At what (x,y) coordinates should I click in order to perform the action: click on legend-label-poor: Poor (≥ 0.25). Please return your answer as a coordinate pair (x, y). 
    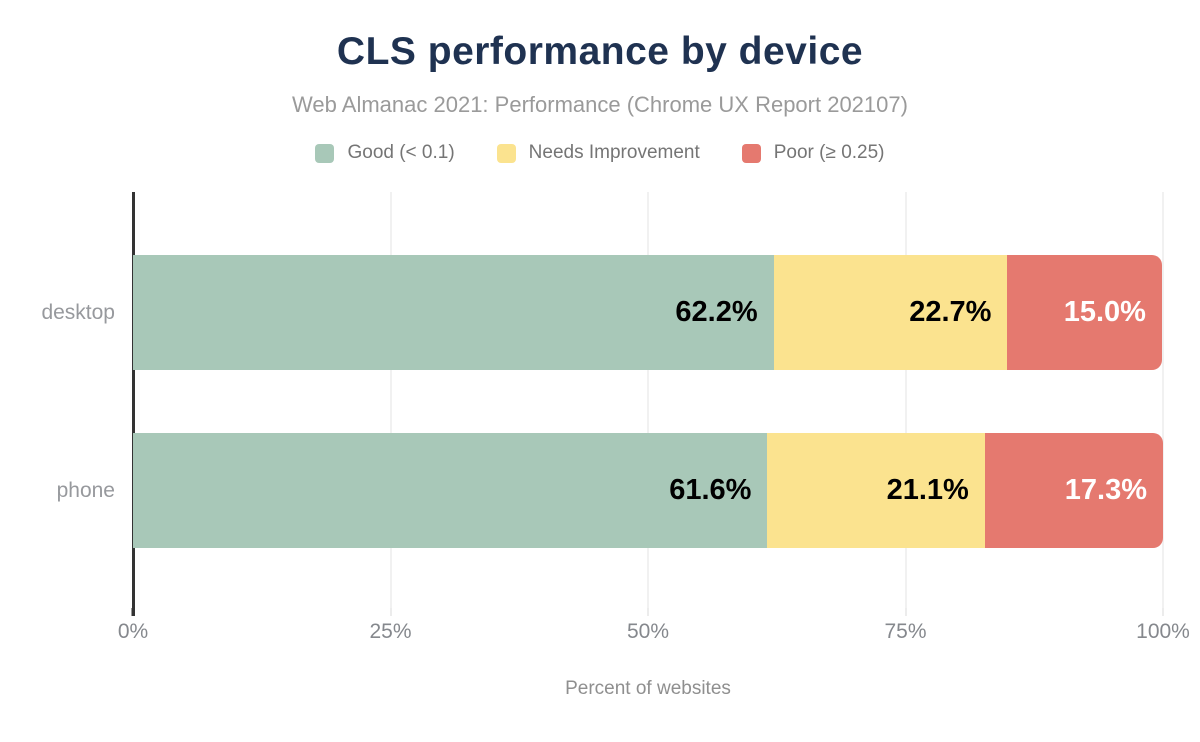
    Looking at the image, I should click on (829, 152).